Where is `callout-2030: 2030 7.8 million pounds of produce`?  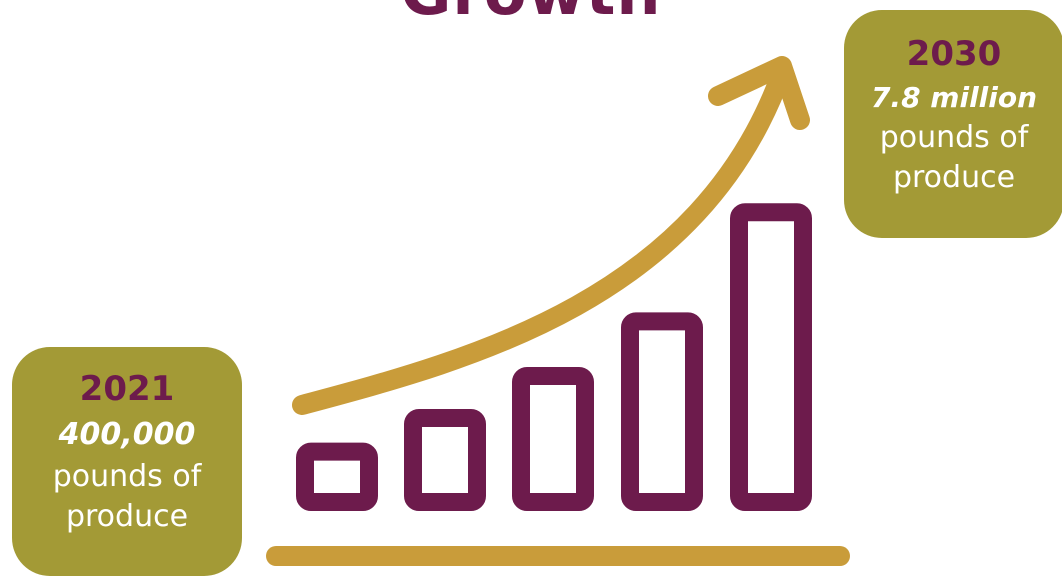 callout-2030: 2030 7.8 million pounds of produce is located at coordinates (953, 124).